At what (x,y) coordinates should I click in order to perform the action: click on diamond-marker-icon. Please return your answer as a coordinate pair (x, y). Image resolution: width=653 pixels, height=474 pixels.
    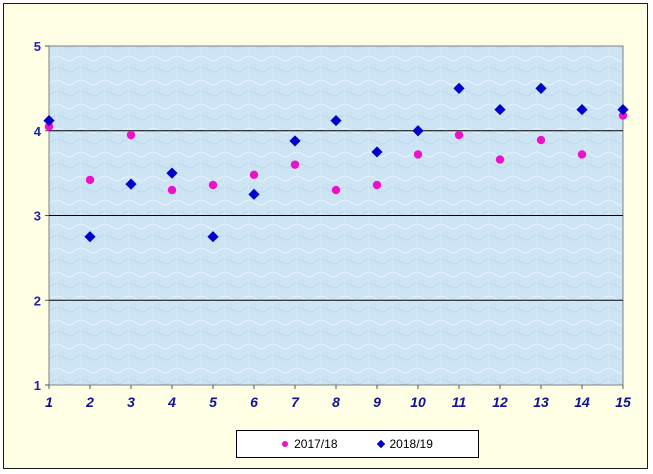
    Looking at the image, I should click on (380, 444).